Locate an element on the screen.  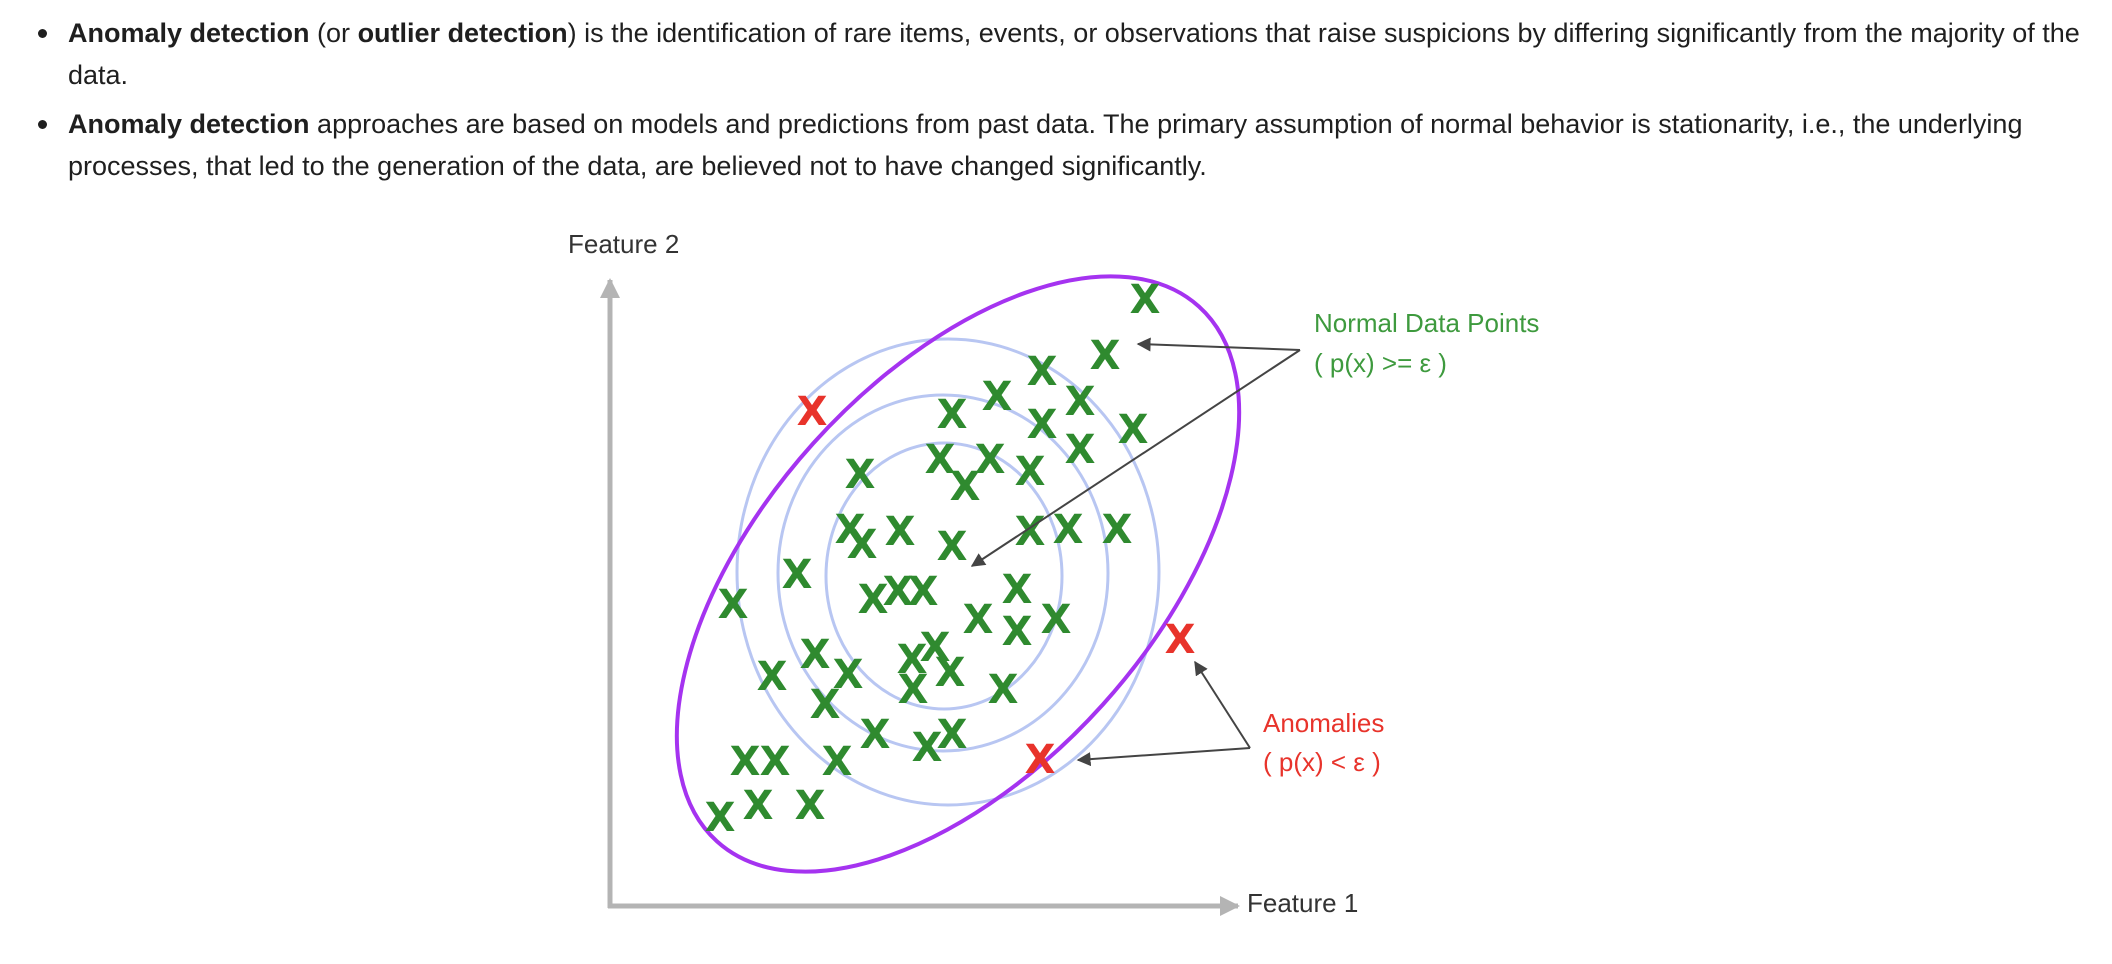
anomalies-label: Anomalies is located at coordinates (1323, 723).